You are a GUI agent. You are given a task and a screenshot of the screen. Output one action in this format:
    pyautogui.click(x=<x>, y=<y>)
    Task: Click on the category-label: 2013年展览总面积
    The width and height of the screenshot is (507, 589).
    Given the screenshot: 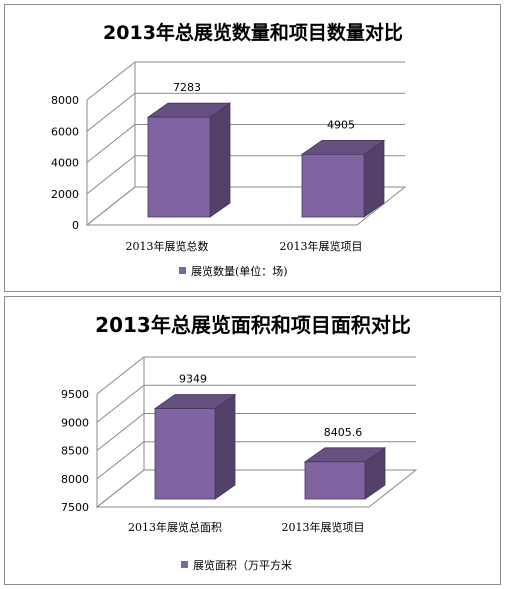 What is the action you would take?
    pyautogui.click(x=175, y=527)
    